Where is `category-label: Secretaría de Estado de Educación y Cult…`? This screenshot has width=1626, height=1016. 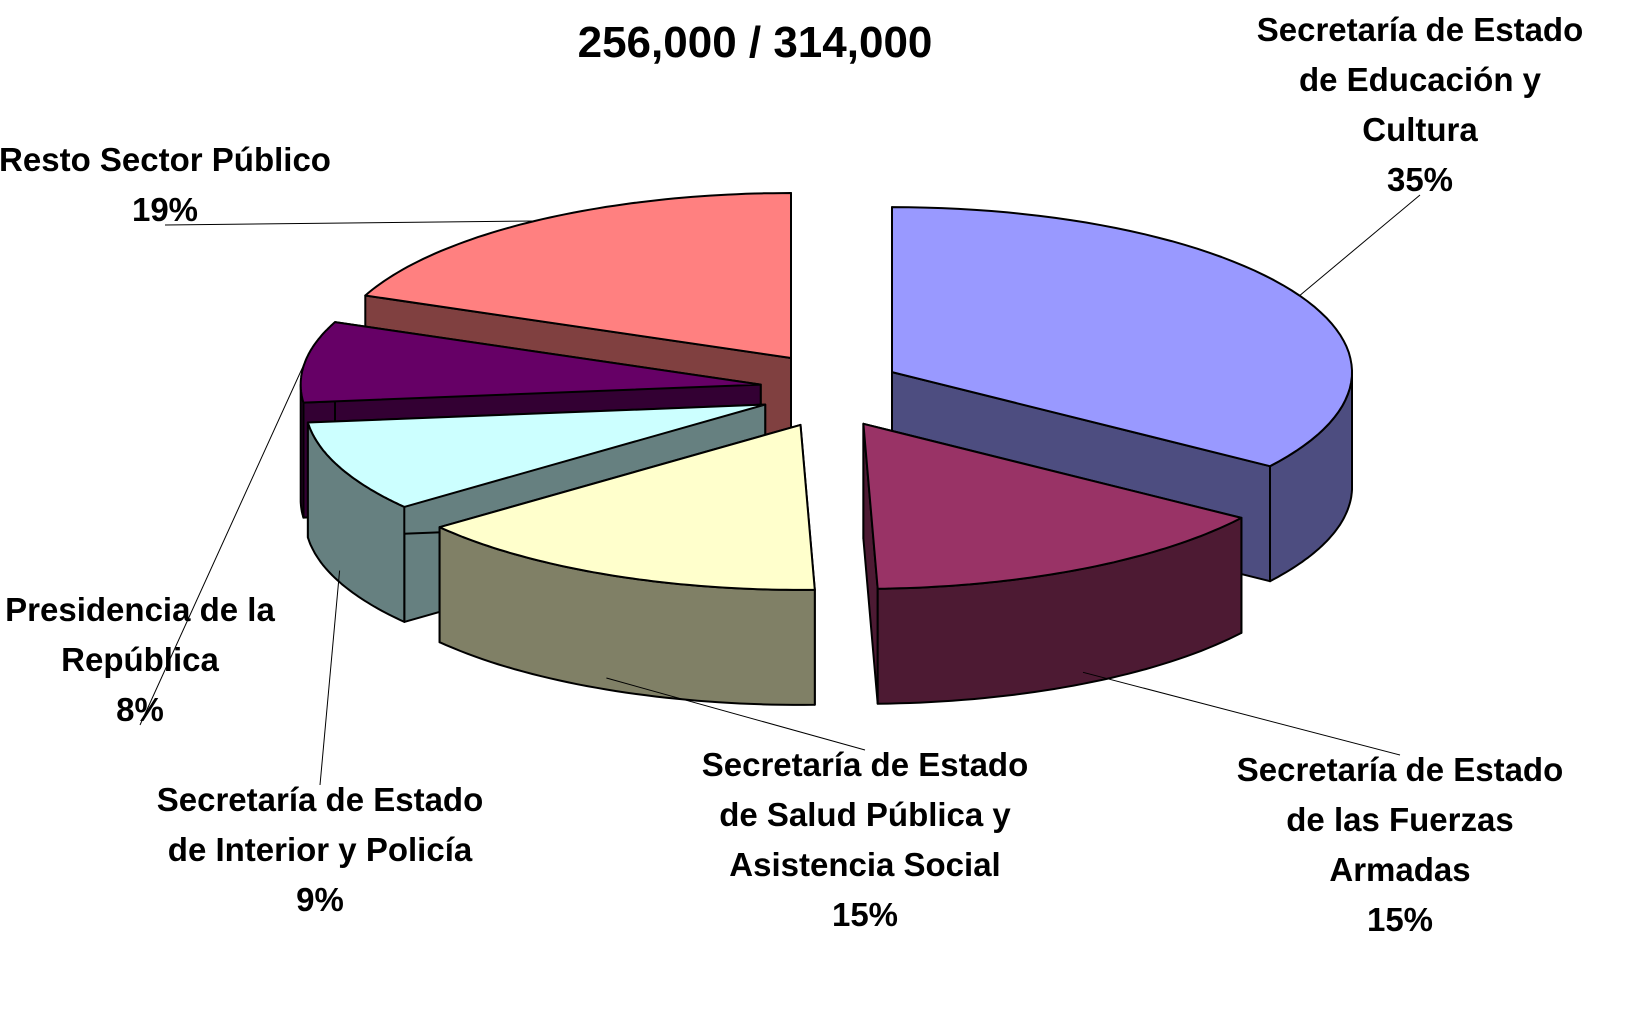 category-label: Secretaría de Estado de Educación y Cult… is located at coordinates (1420, 79).